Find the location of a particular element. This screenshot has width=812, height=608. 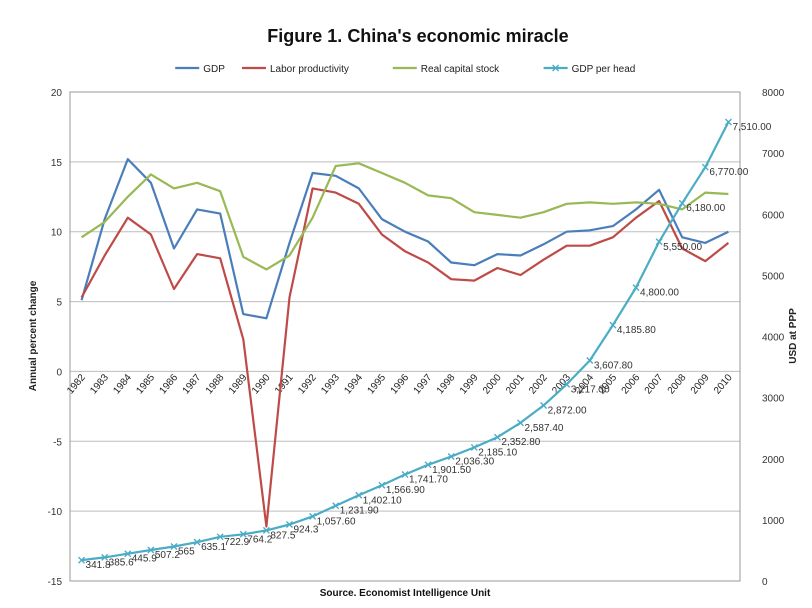

y-tick-label: -5 is located at coordinates (57, 442).